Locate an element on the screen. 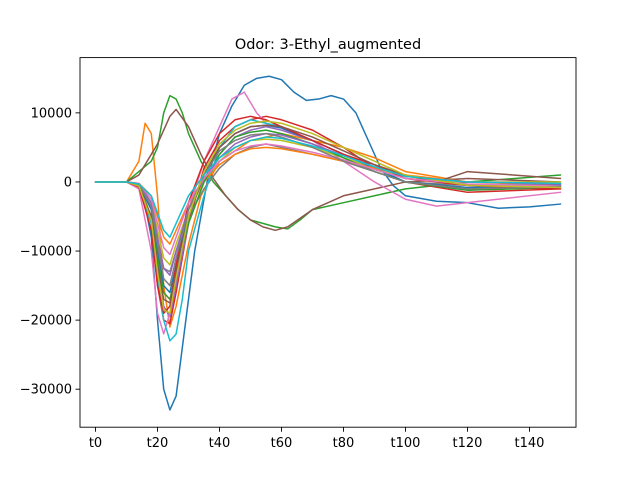  y-tick-label: −10000 is located at coordinates (46, 252).